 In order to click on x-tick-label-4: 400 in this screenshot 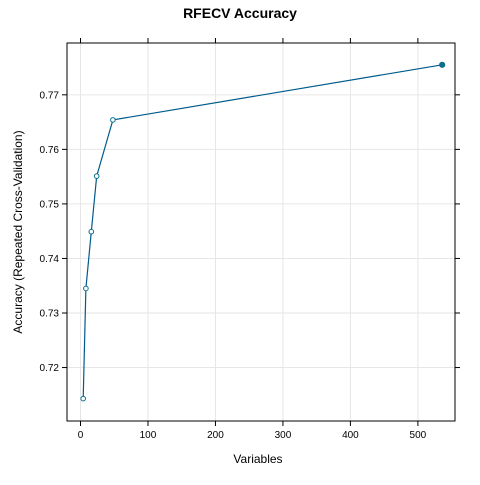, I will do `click(350, 435)`.